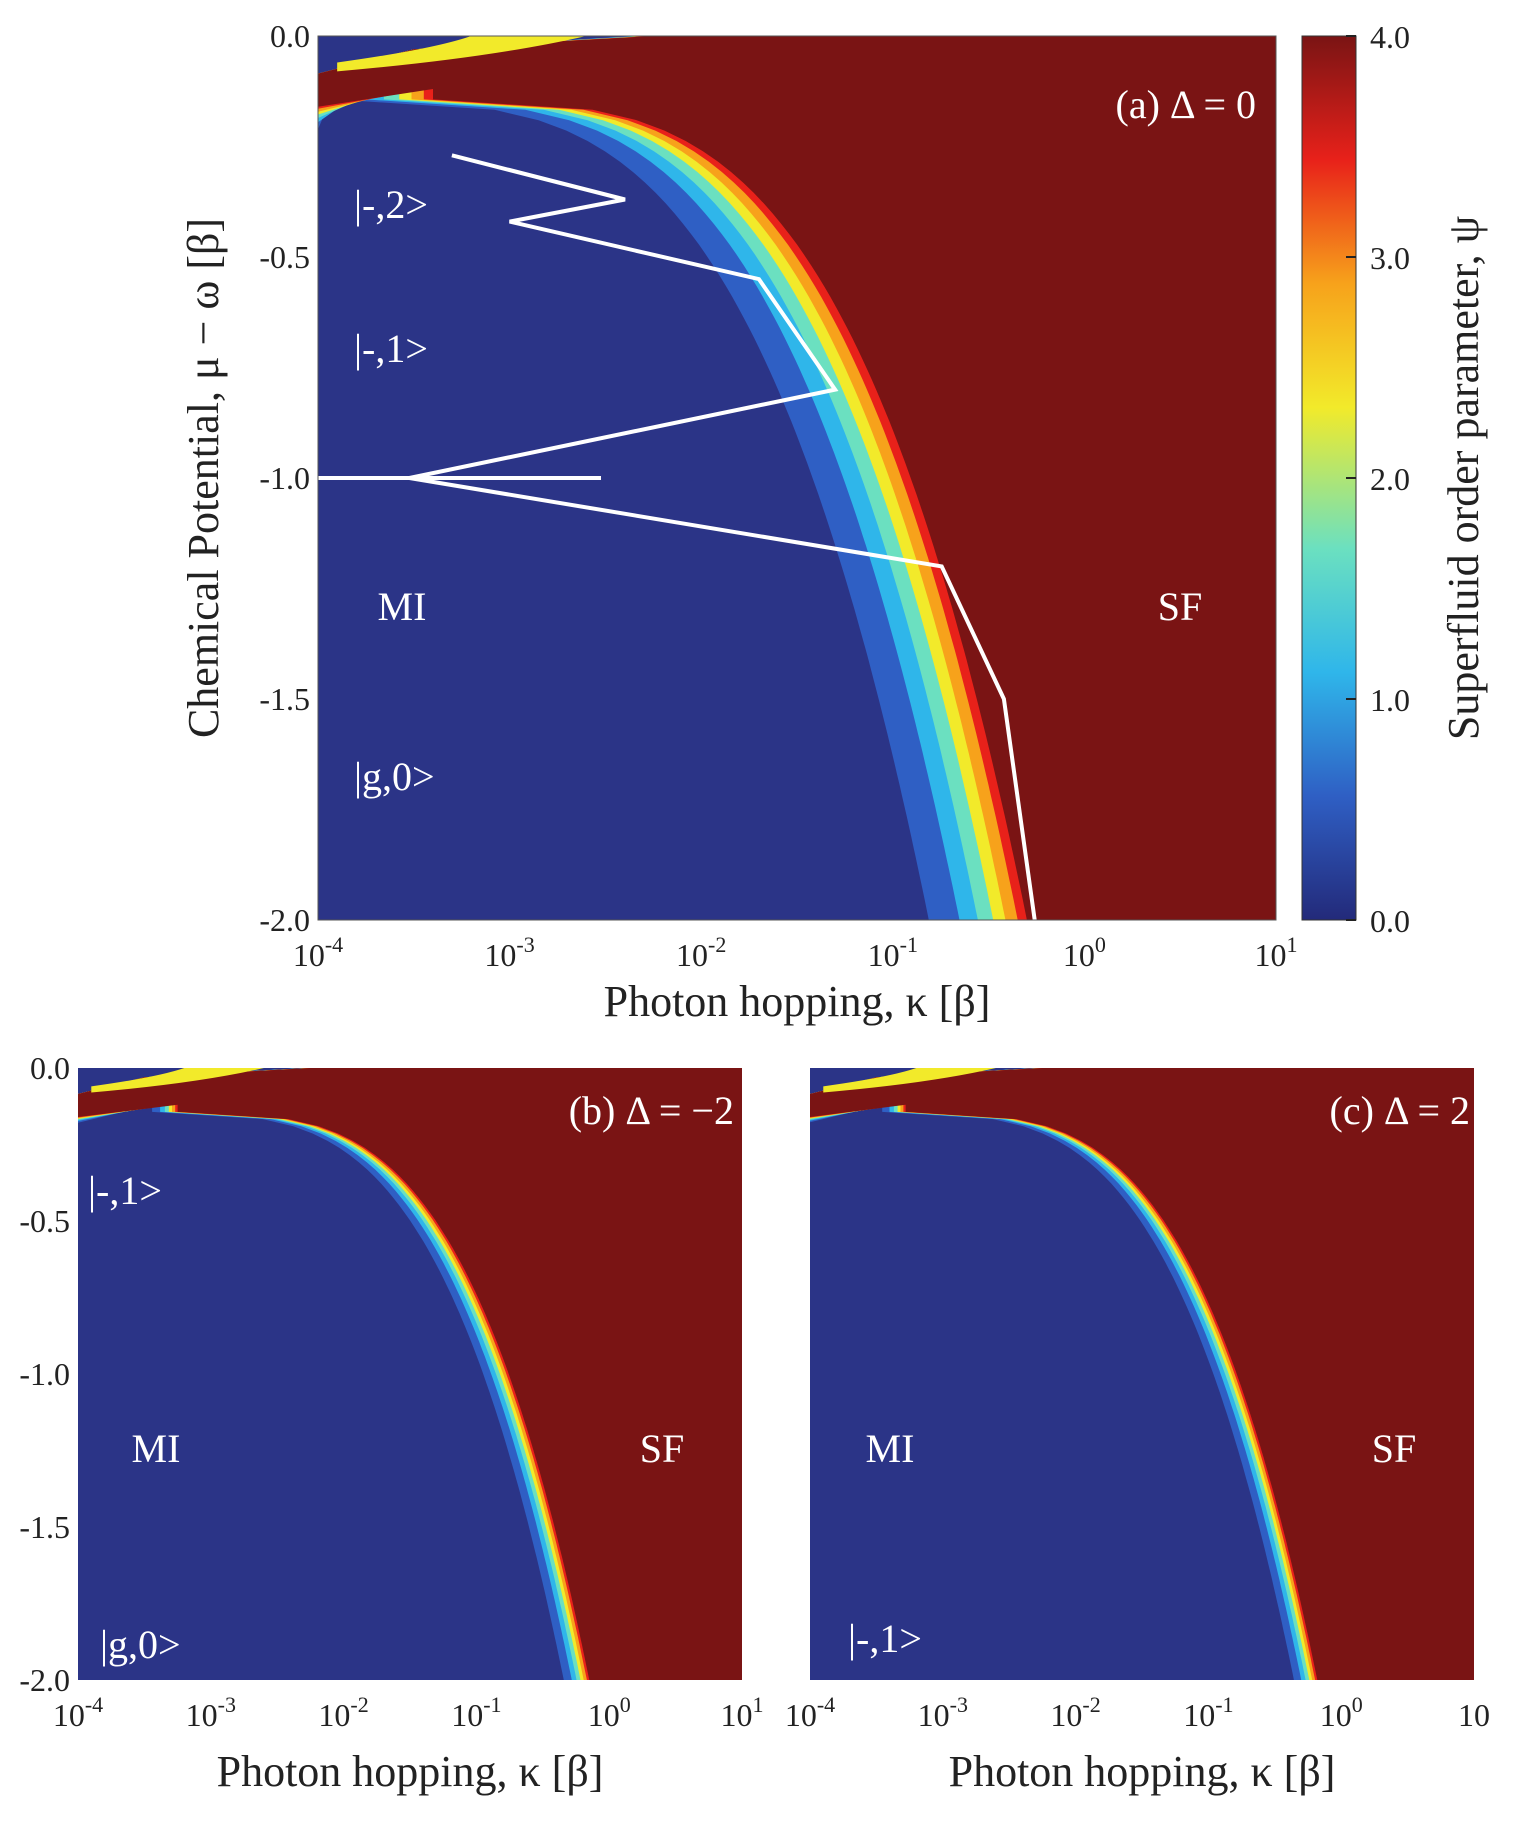  I want to click on panel-c-region-mi: MI, so click(890, 1448).